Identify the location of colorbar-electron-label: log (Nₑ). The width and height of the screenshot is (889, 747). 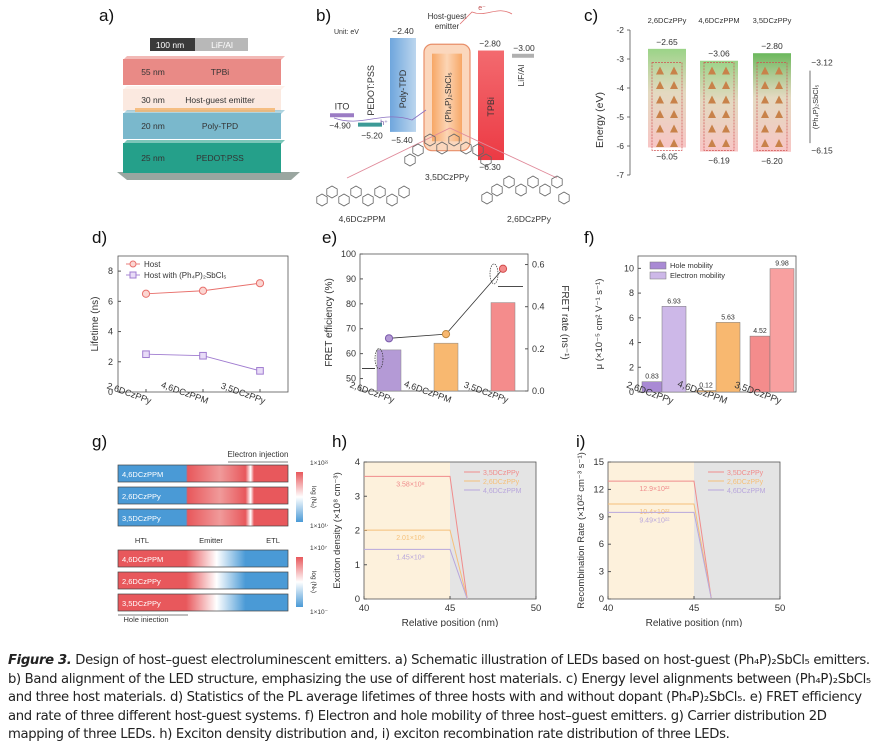
(313, 497).